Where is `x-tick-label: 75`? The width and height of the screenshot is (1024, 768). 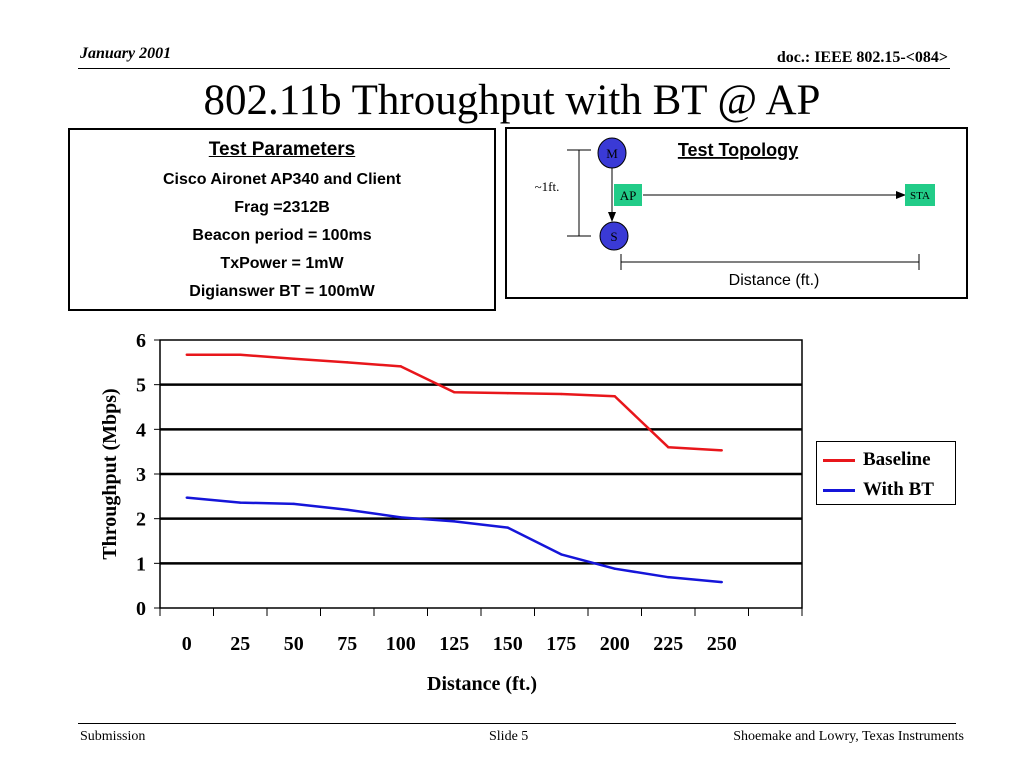
x-tick-label: 75 is located at coordinates (347, 644).